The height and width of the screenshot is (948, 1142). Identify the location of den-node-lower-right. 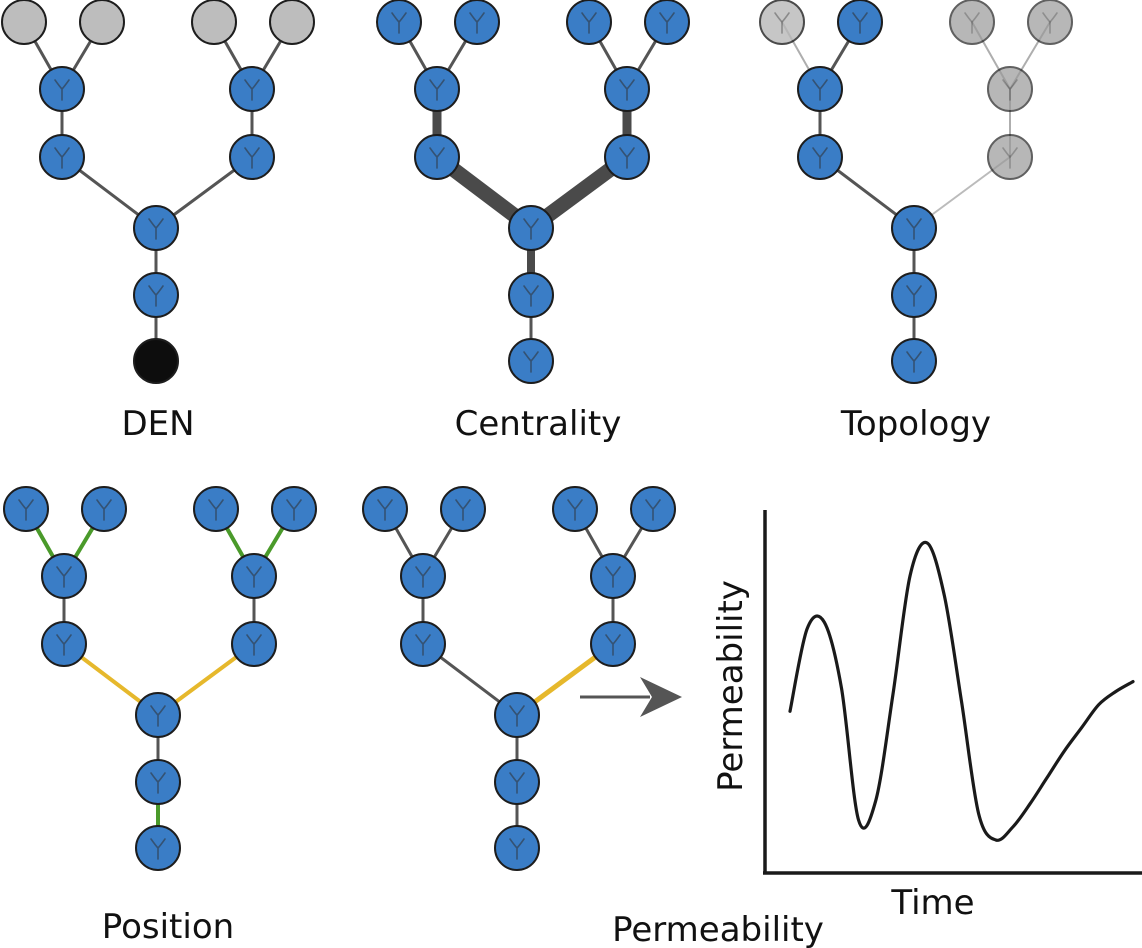
(252, 157).